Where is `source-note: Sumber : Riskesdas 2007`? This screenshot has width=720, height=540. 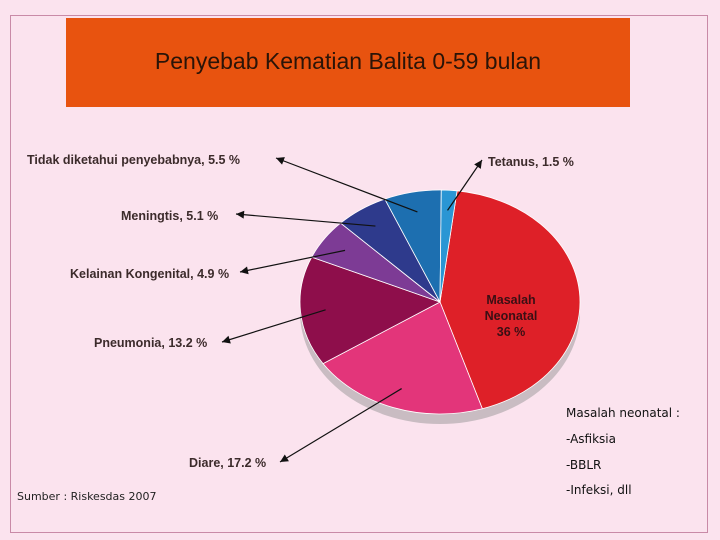
source-note: Sumber : Riskesdas 2007 is located at coordinates (87, 496).